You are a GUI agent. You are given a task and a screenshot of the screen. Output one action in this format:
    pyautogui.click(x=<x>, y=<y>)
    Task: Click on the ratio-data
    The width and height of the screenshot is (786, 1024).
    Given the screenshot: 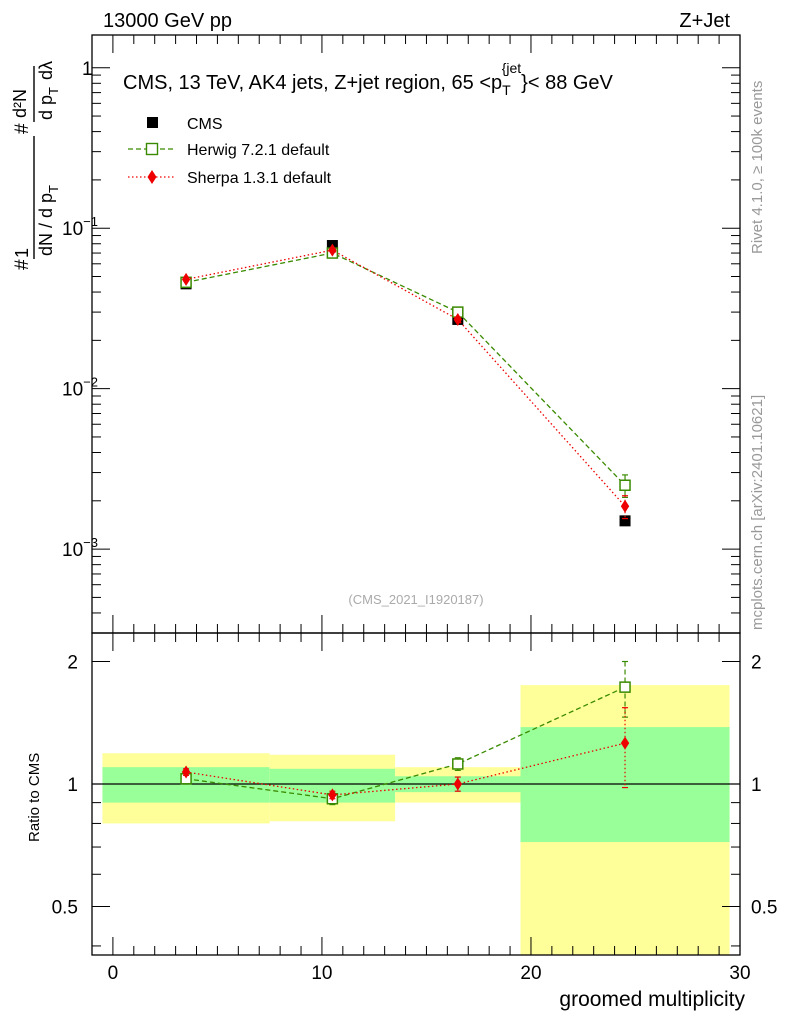 What is the action you would take?
    pyautogui.click(x=405, y=733)
    